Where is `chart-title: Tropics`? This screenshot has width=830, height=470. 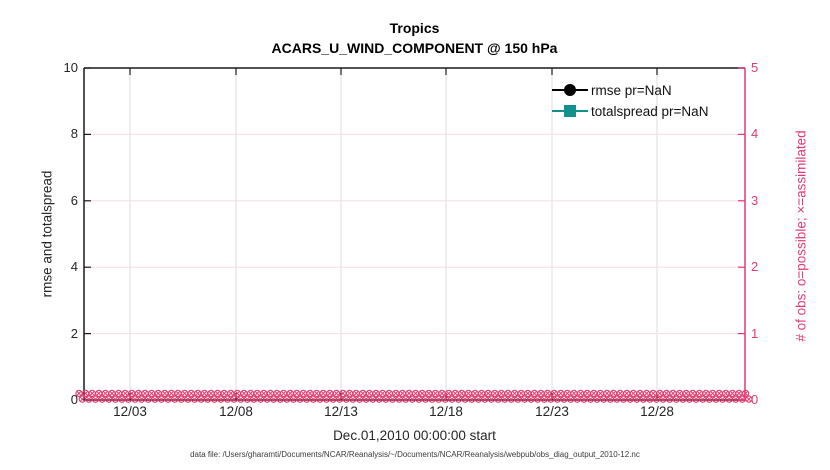 chart-title: Tropics is located at coordinates (414, 28).